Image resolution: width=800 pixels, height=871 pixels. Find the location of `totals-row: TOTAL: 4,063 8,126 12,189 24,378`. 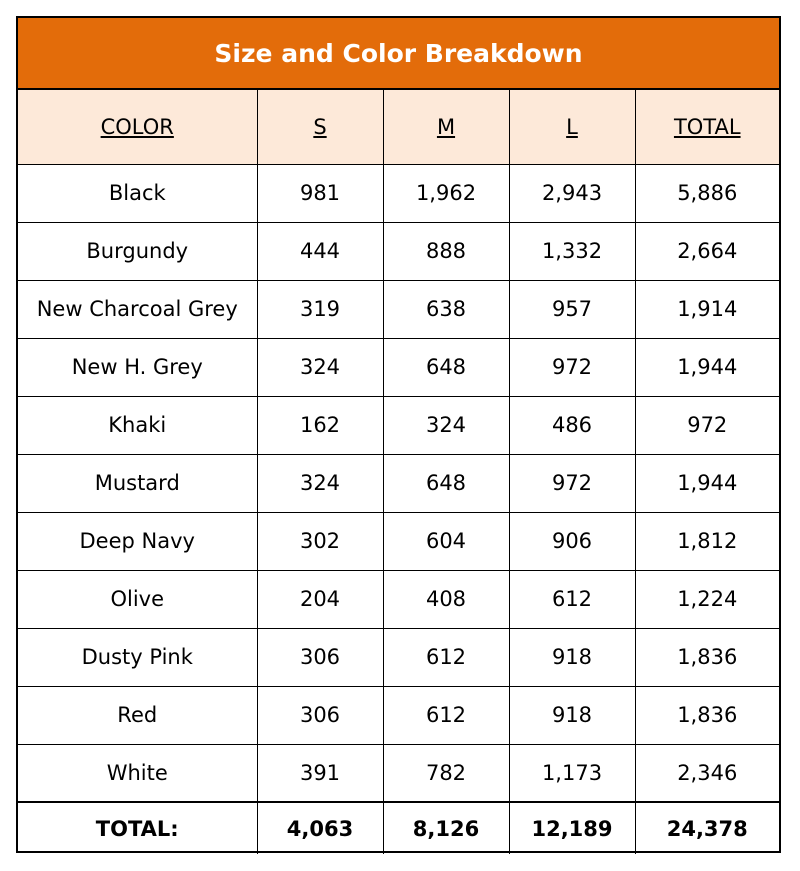

totals-row: TOTAL: 4,063 8,126 12,189 24,378 is located at coordinates (398, 827).